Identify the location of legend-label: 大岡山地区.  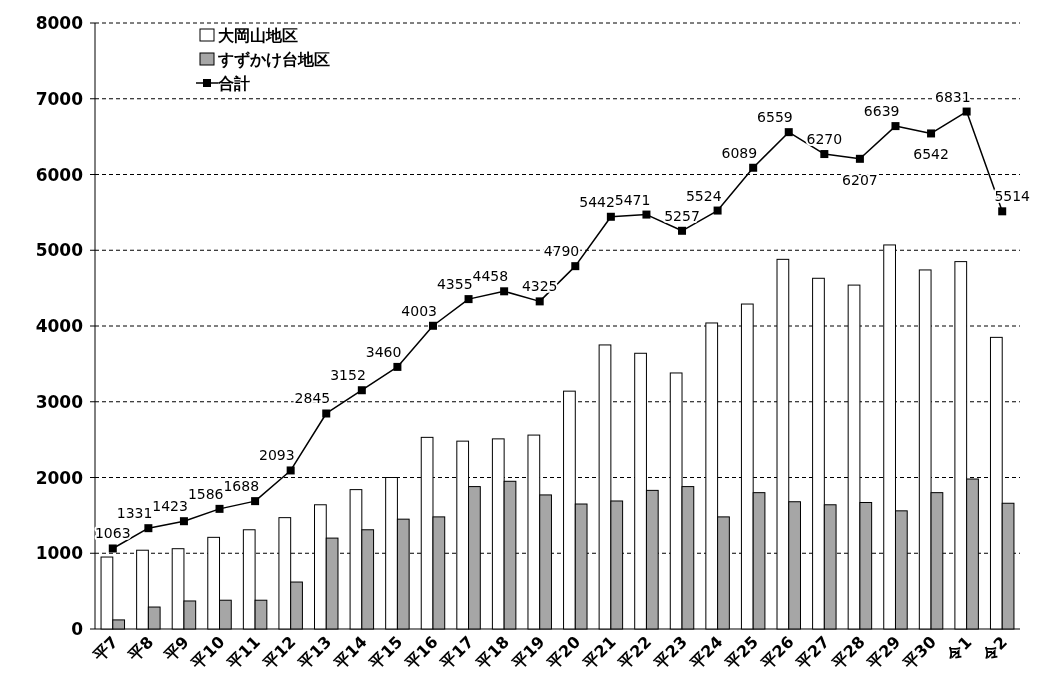
(258, 35).